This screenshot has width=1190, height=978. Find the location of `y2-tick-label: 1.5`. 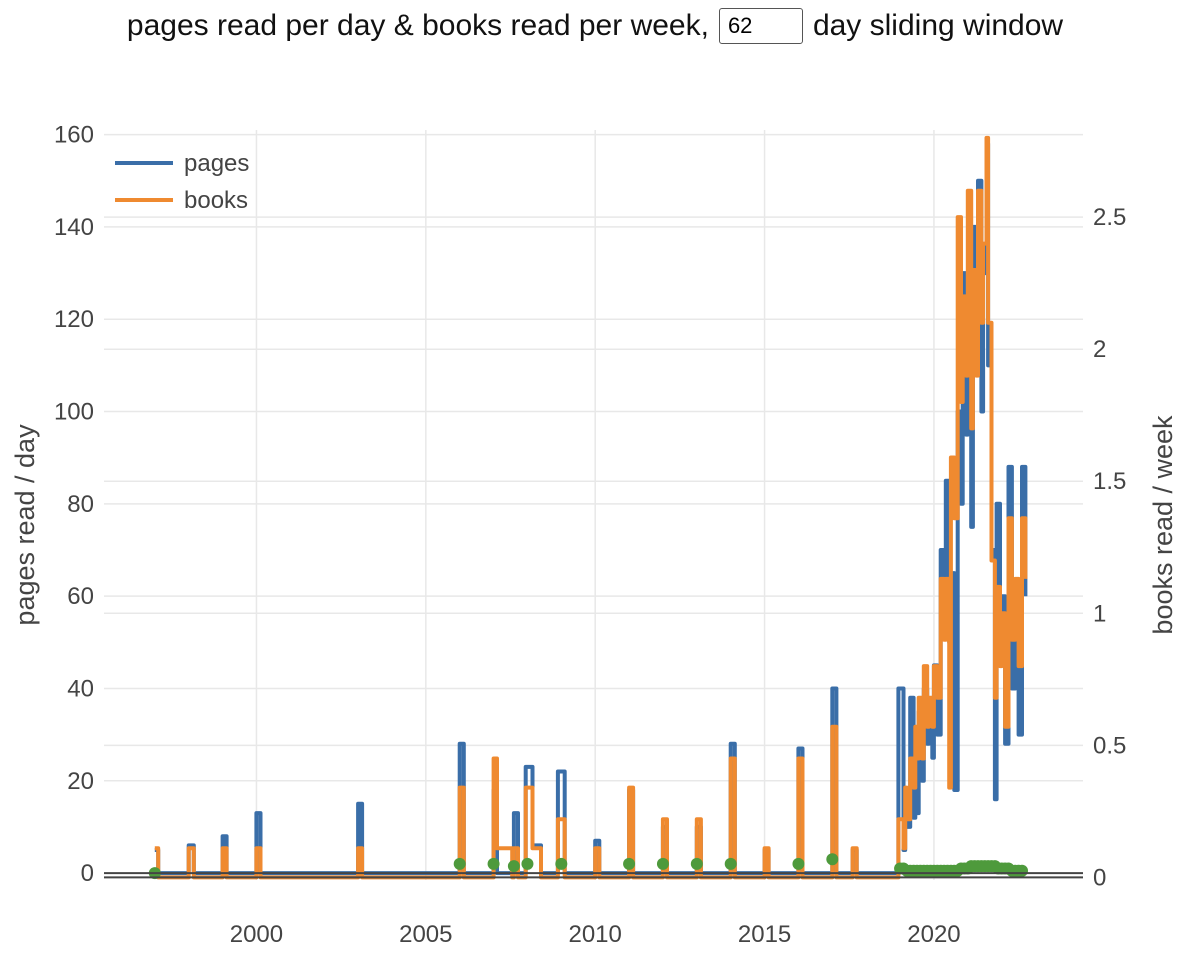

y2-tick-label: 1.5 is located at coordinates (1109, 481).